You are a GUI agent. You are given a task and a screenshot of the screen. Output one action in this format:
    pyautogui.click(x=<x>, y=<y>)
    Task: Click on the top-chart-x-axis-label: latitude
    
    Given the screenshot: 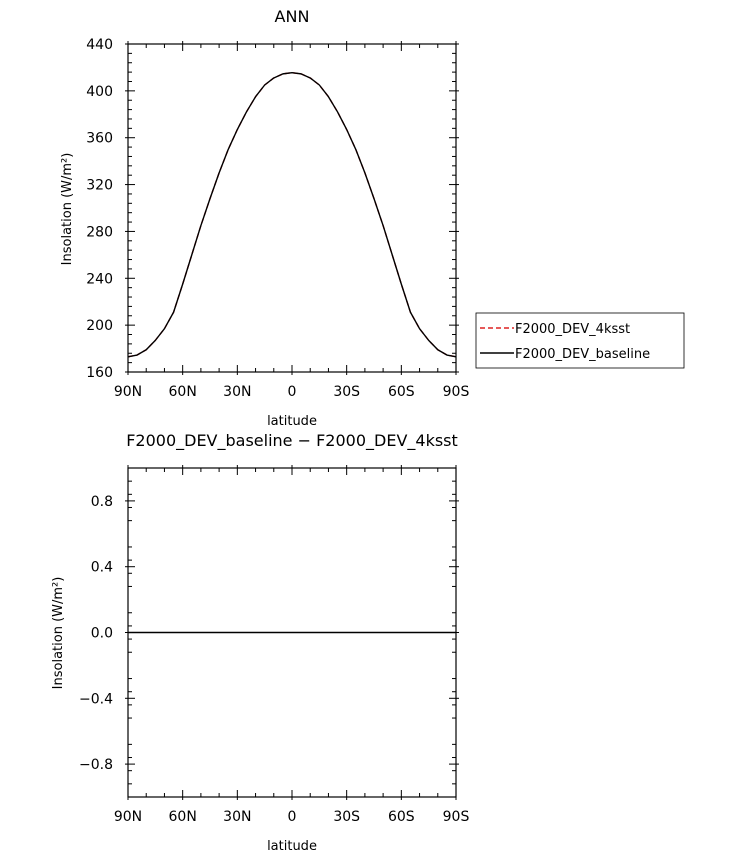 What is the action you would take?
    pyautogui.click(x=292, y=421)
    